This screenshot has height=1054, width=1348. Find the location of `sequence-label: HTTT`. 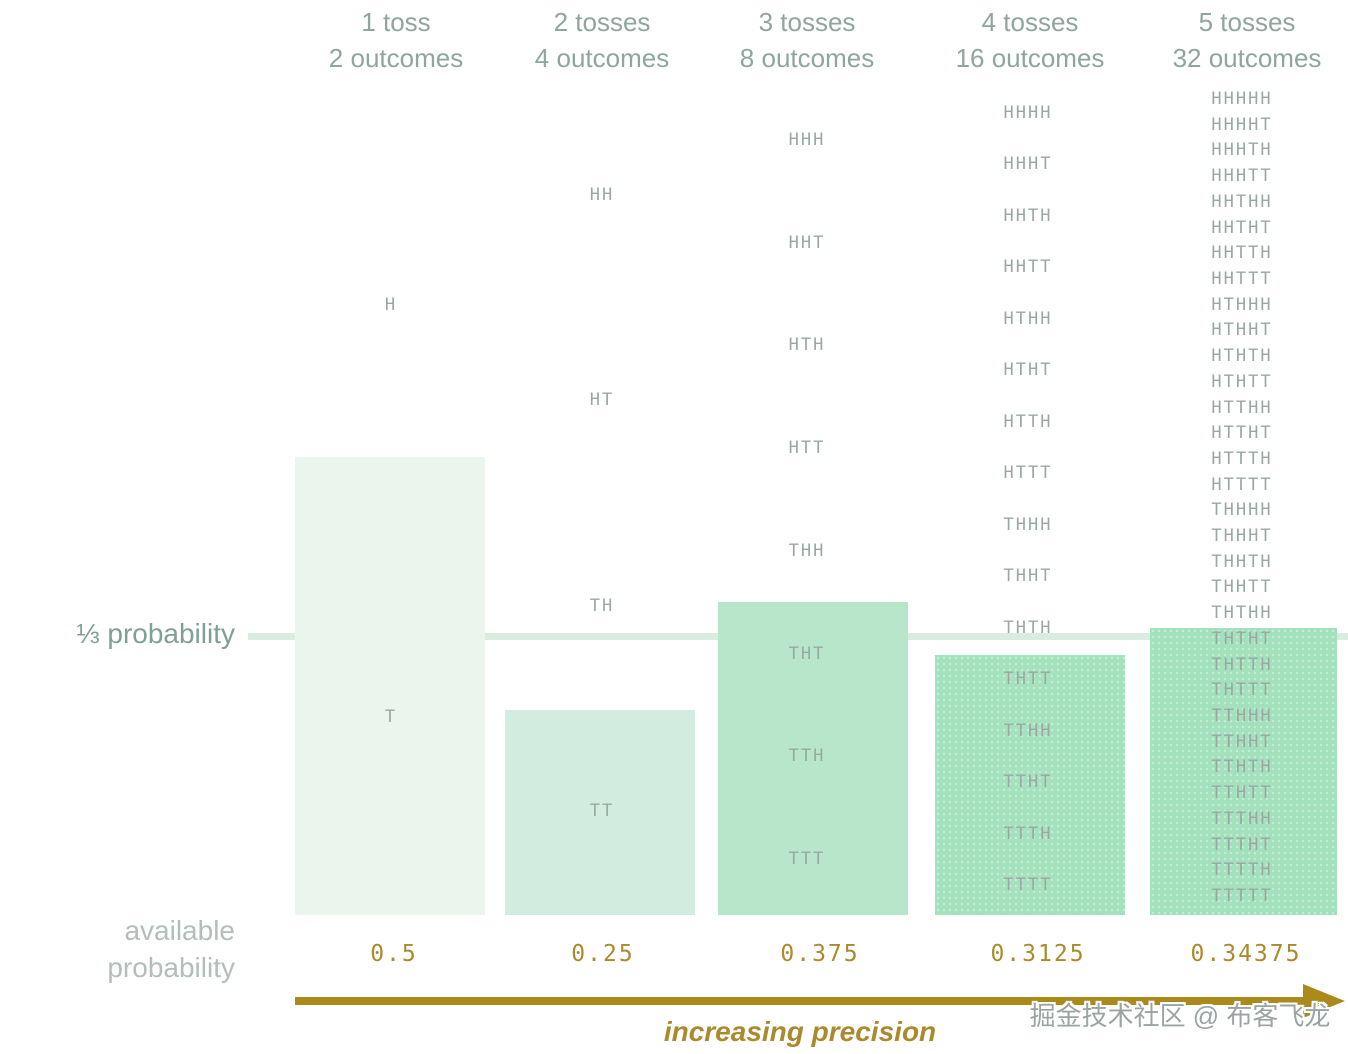

sequence-label: HTTT is located at coordinates (1028, 473).